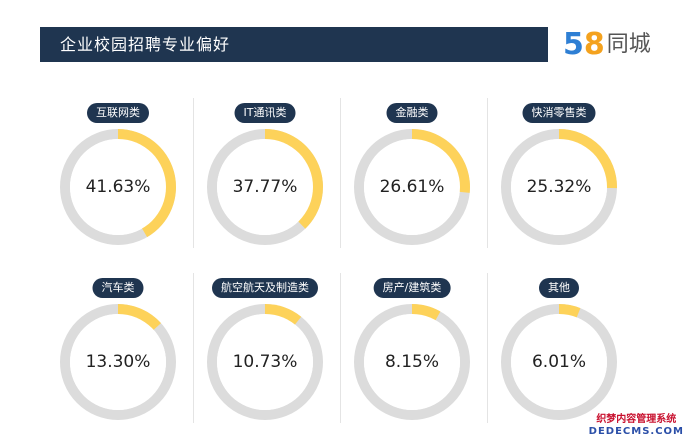  Describe the element at coordinates (559, 113) in the screenshot. I see `category-label: 快消零售类` at that location.